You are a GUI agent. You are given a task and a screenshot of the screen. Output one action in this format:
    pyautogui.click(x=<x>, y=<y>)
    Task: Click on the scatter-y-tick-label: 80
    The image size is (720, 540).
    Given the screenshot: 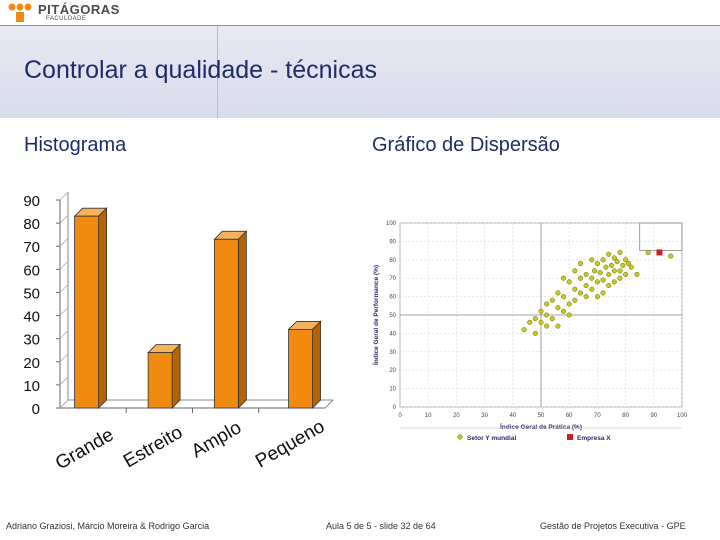 What is the action you would take?
    pyautogui.click(x=392, y=261)
    